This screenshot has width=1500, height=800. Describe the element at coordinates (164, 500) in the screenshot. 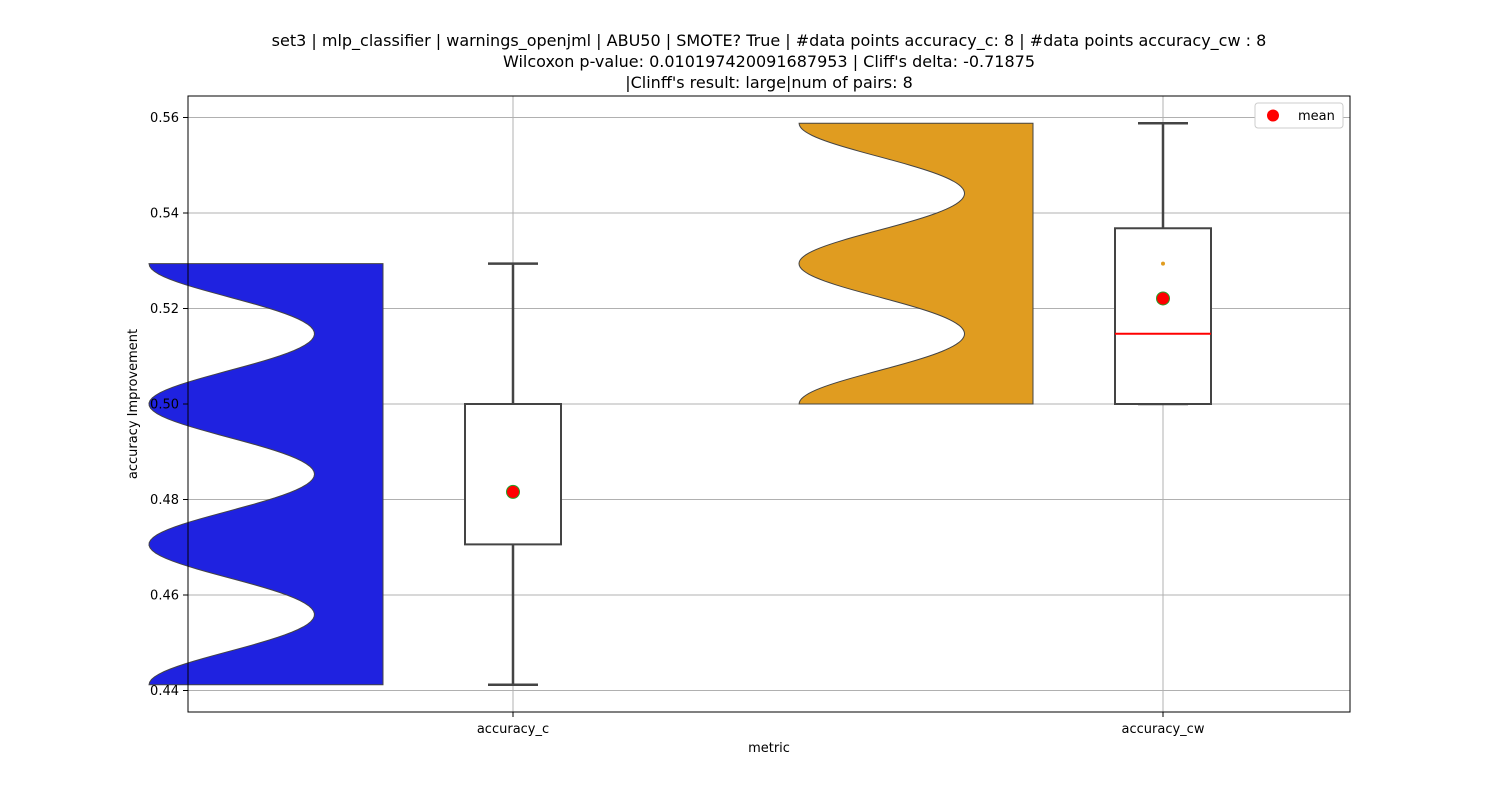

I see `y-tick-label: 0.48` at that location.